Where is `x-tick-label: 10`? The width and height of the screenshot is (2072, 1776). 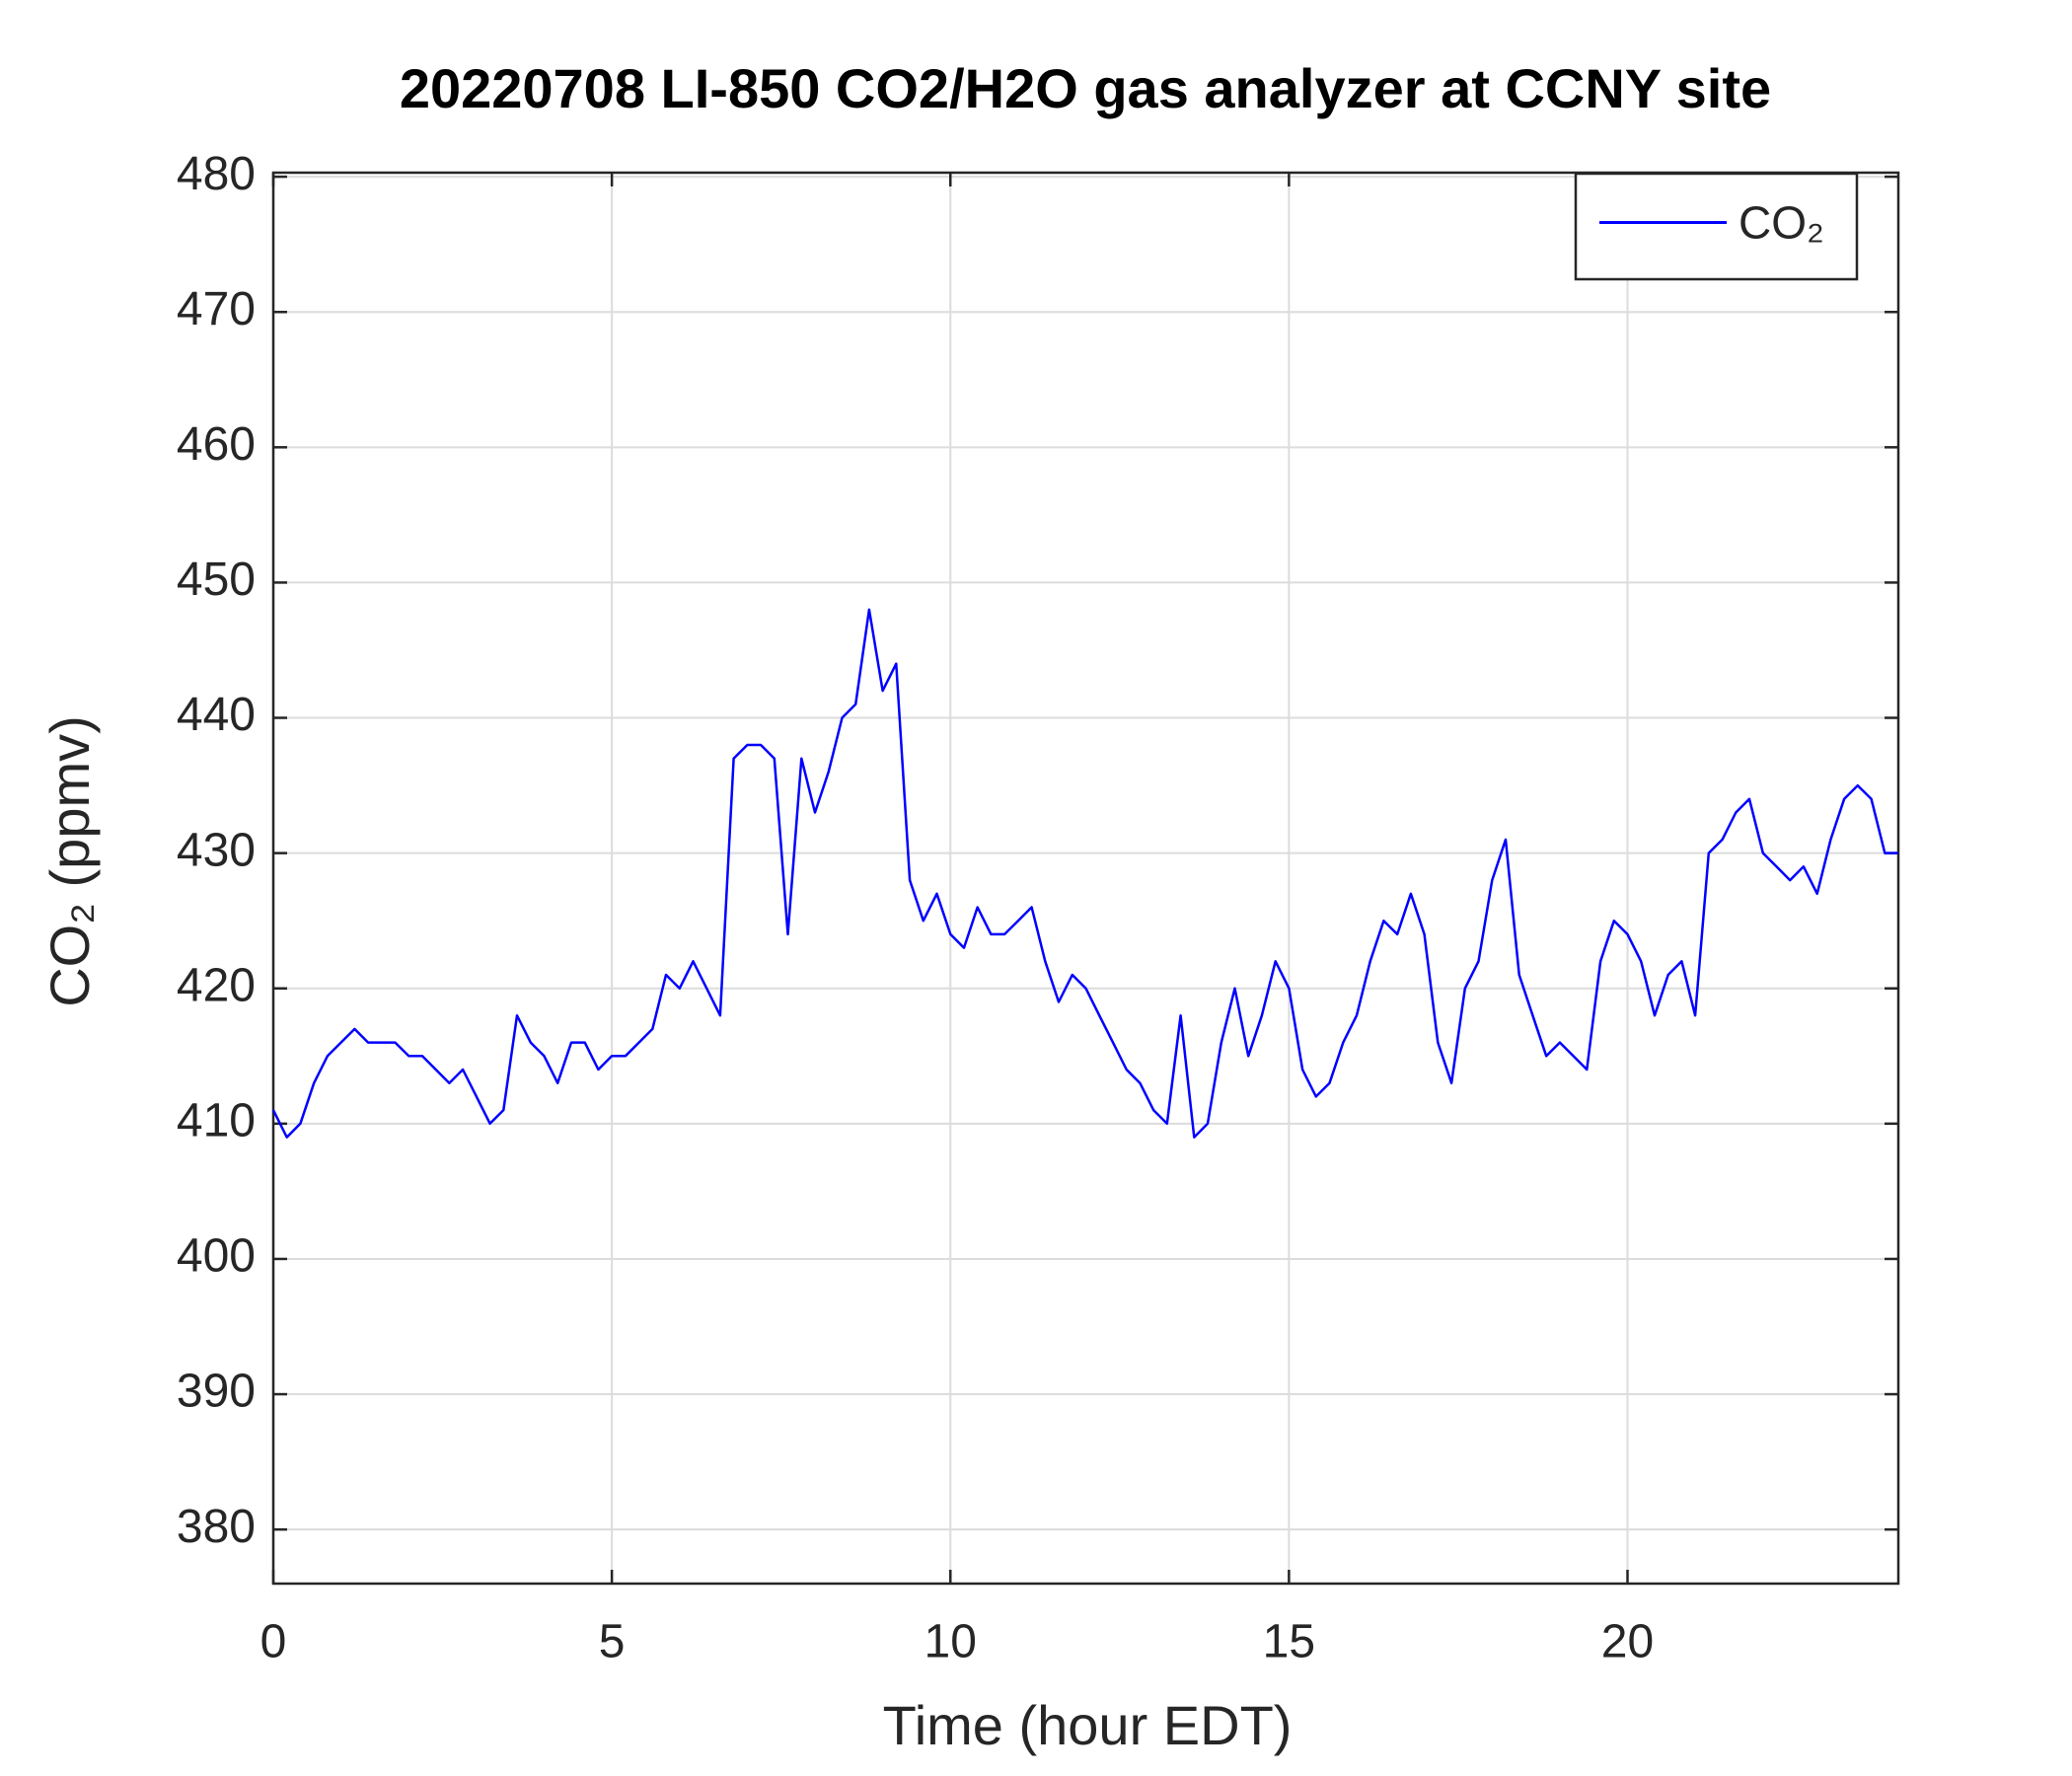 x-tick-label: 10 is located at coordinates (951, 1642).